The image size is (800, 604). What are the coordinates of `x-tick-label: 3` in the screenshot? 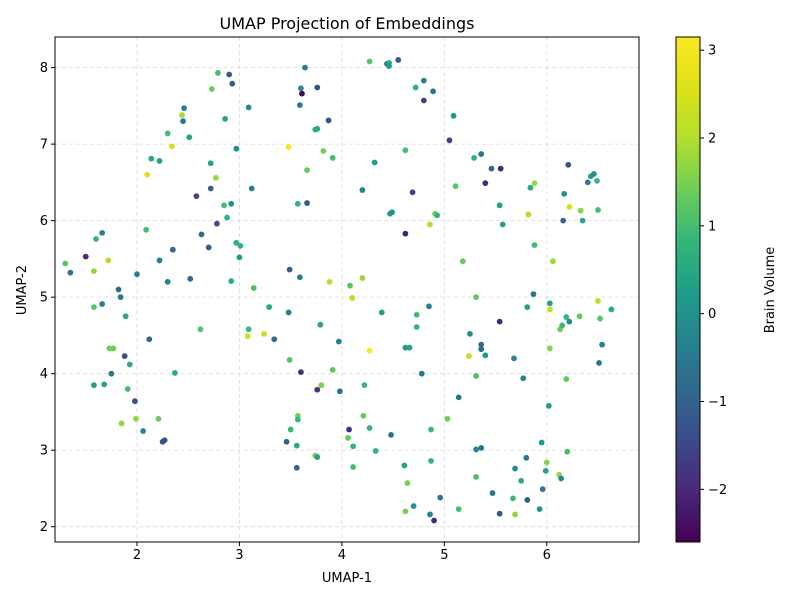 It's located at (239, 555).